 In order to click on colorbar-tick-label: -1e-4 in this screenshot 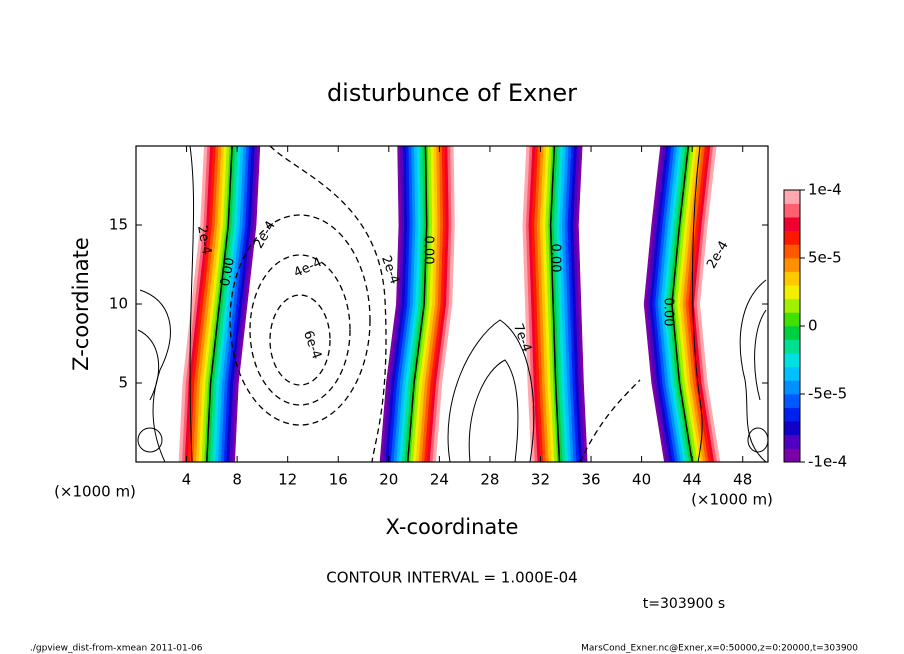, I will do `click(827, 462)`.